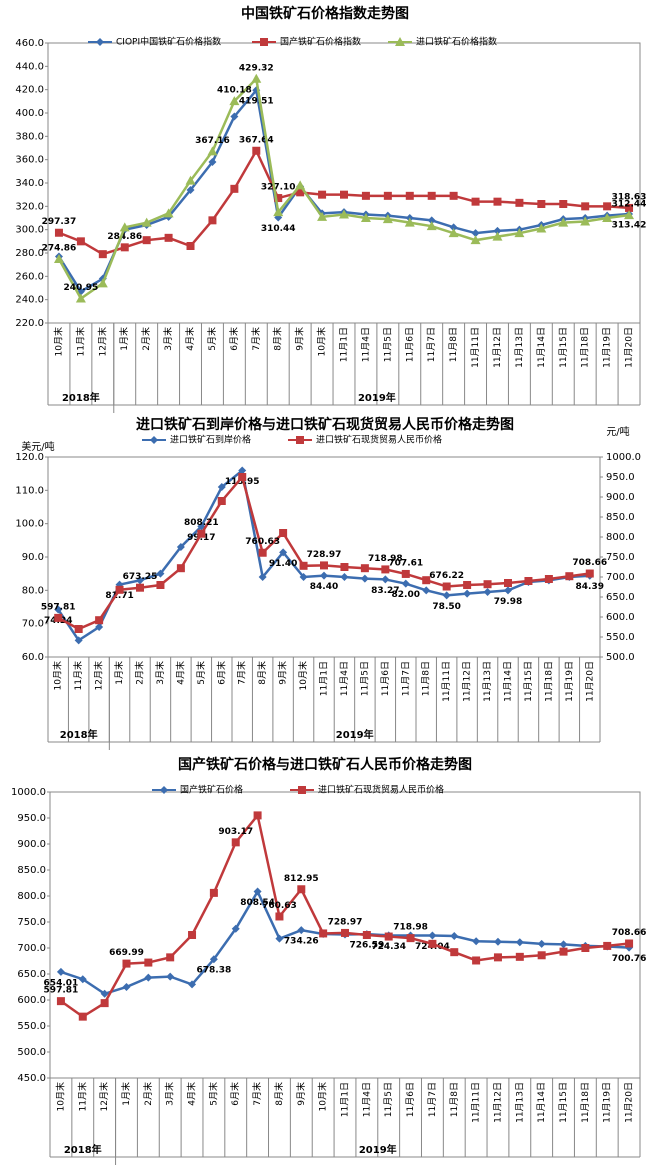  What do you see at coordinates (300, 339) in the screenshot?
I see `x-tick-label: 9月末` at bounding box center [300, 339].